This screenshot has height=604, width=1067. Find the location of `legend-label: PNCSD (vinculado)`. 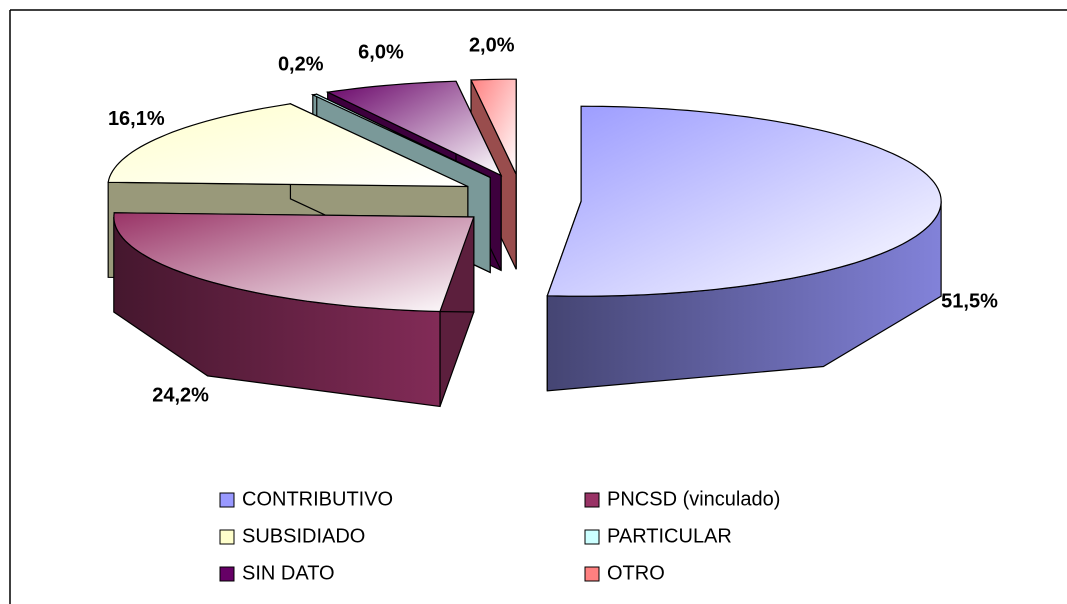

legend-label: PNCSD (vinculado) is located at coordinates (693, 499).